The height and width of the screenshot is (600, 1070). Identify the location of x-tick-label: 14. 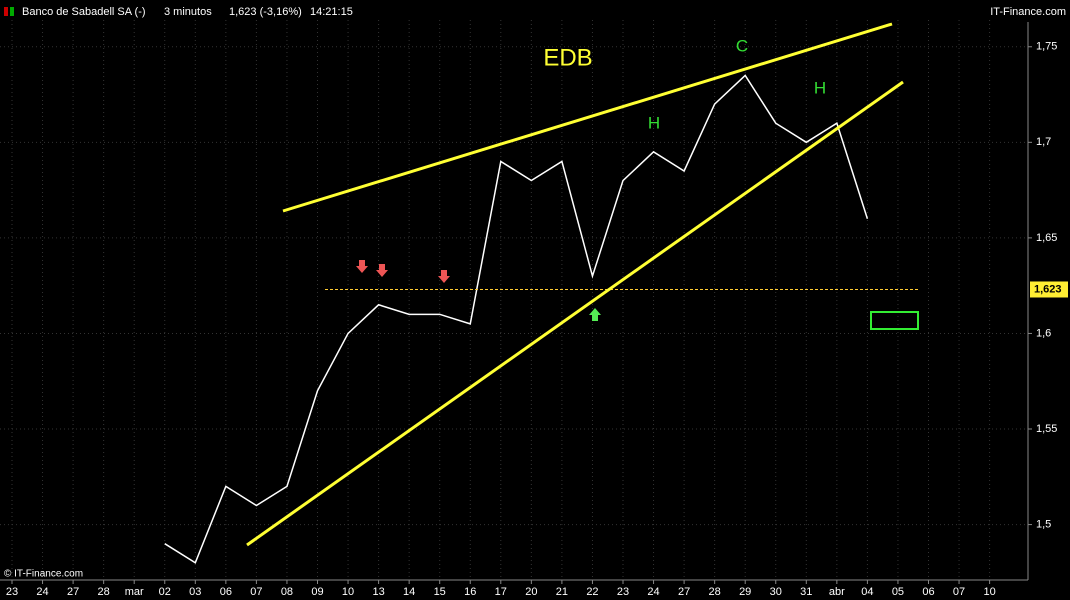
(409, 592).